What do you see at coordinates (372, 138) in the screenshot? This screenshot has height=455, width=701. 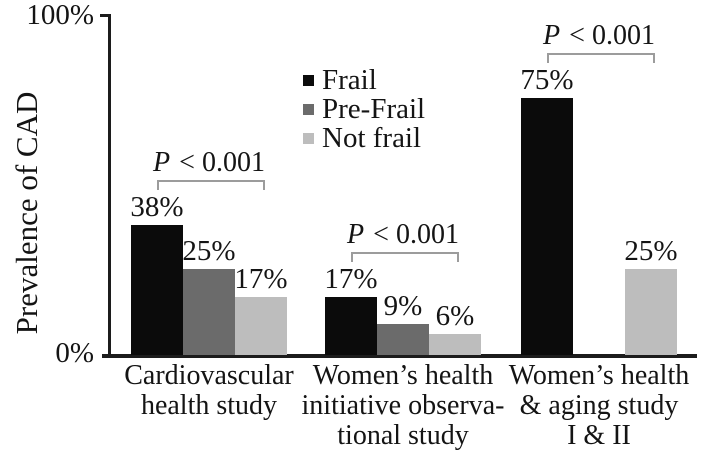 I see `legend-label-not-frail: Not frail` at bounding box center [372, 138].